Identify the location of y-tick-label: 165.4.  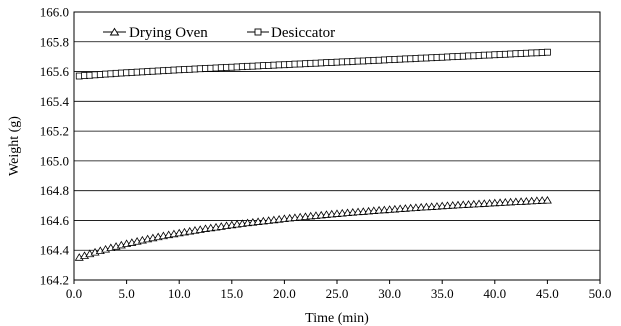
(55, 101).